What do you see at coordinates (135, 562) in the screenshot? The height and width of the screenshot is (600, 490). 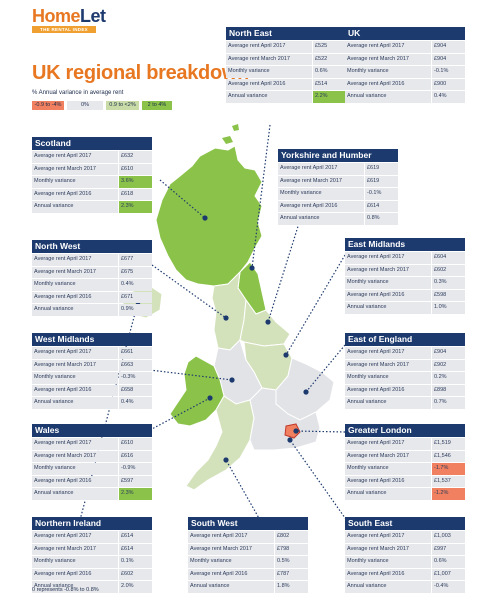 I see `row-value: 0.1%` at bounding box center [135, 562].